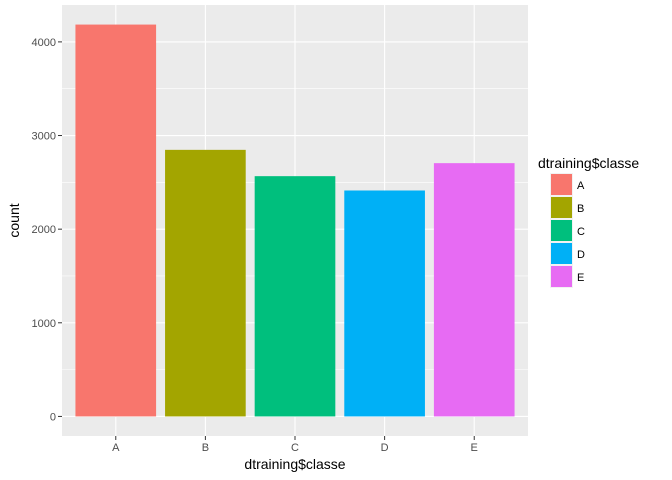 Image resolution: width=672 pixels, height=480 pixels. Describe the element at coordinates (474, 290) in the screenshot. I see `bar-E` at that location.